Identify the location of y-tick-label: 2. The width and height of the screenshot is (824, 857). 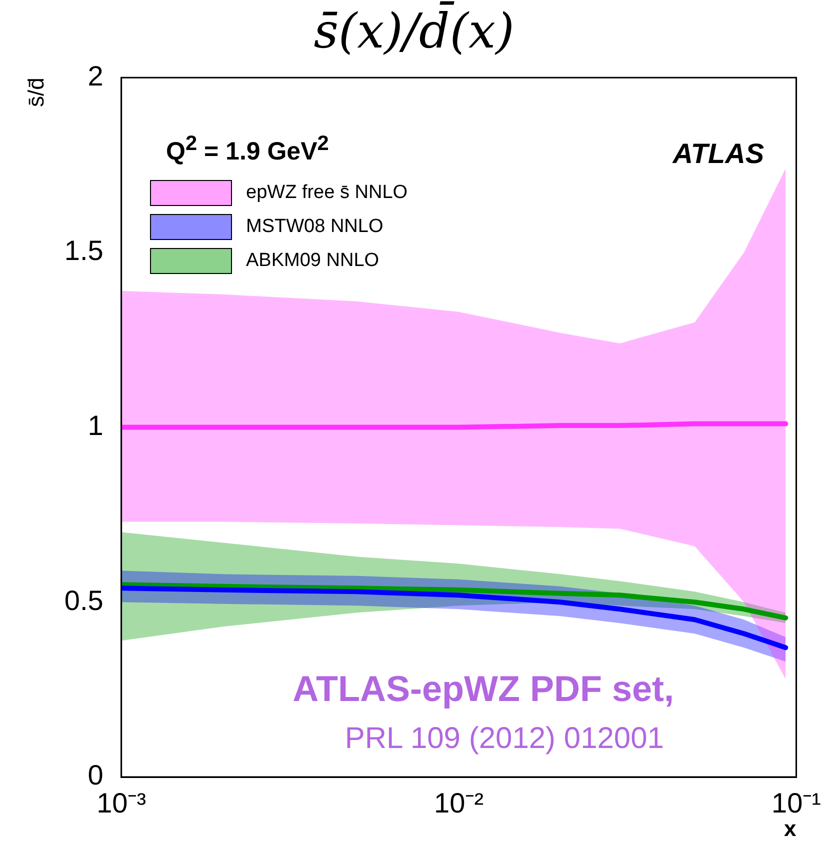
(96, 76).